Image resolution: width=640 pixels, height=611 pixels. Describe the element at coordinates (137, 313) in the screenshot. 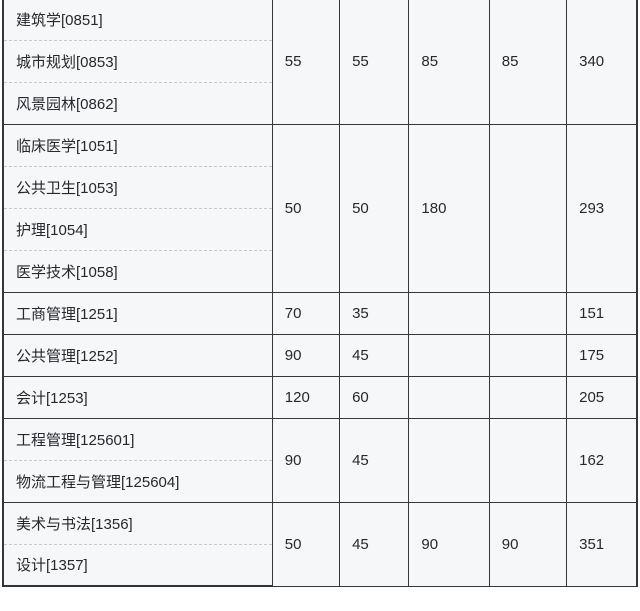

I see `subject-cell: 工商管理[1251]` at that location.